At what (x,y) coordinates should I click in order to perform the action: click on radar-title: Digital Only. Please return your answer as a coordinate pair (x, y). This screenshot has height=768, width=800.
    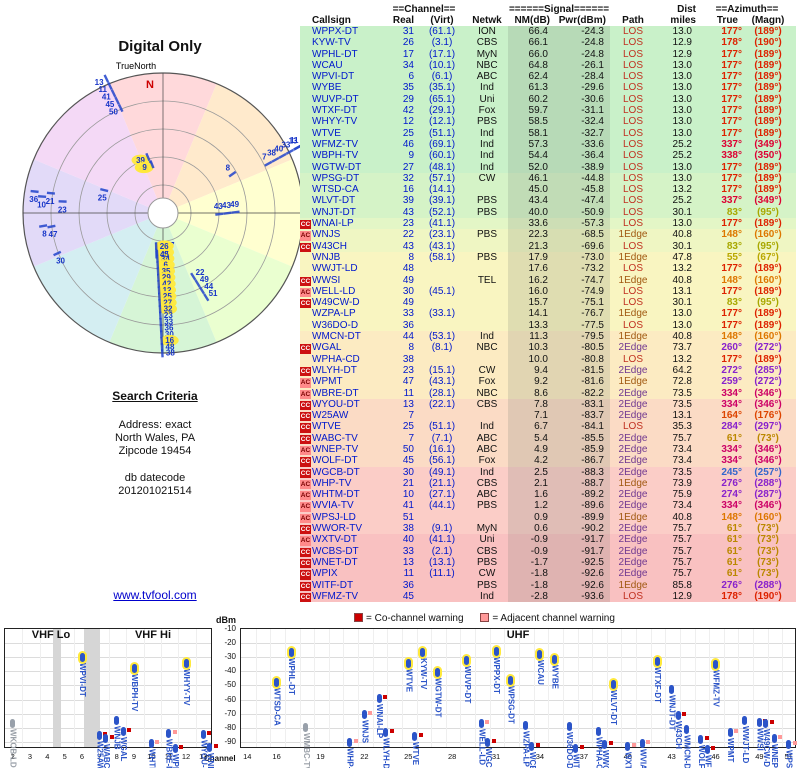
    Looking at the image, I should click on (160, 46).